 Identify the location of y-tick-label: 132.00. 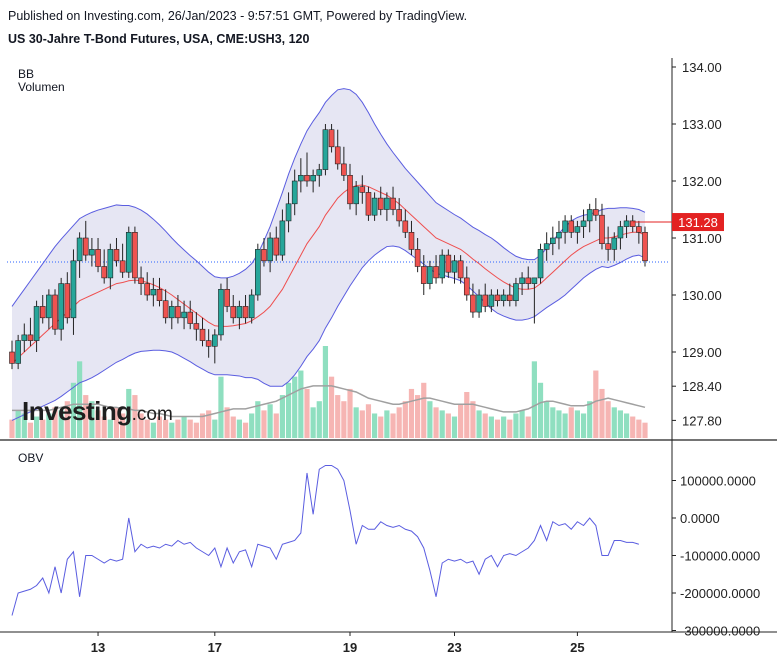
(702, 181).